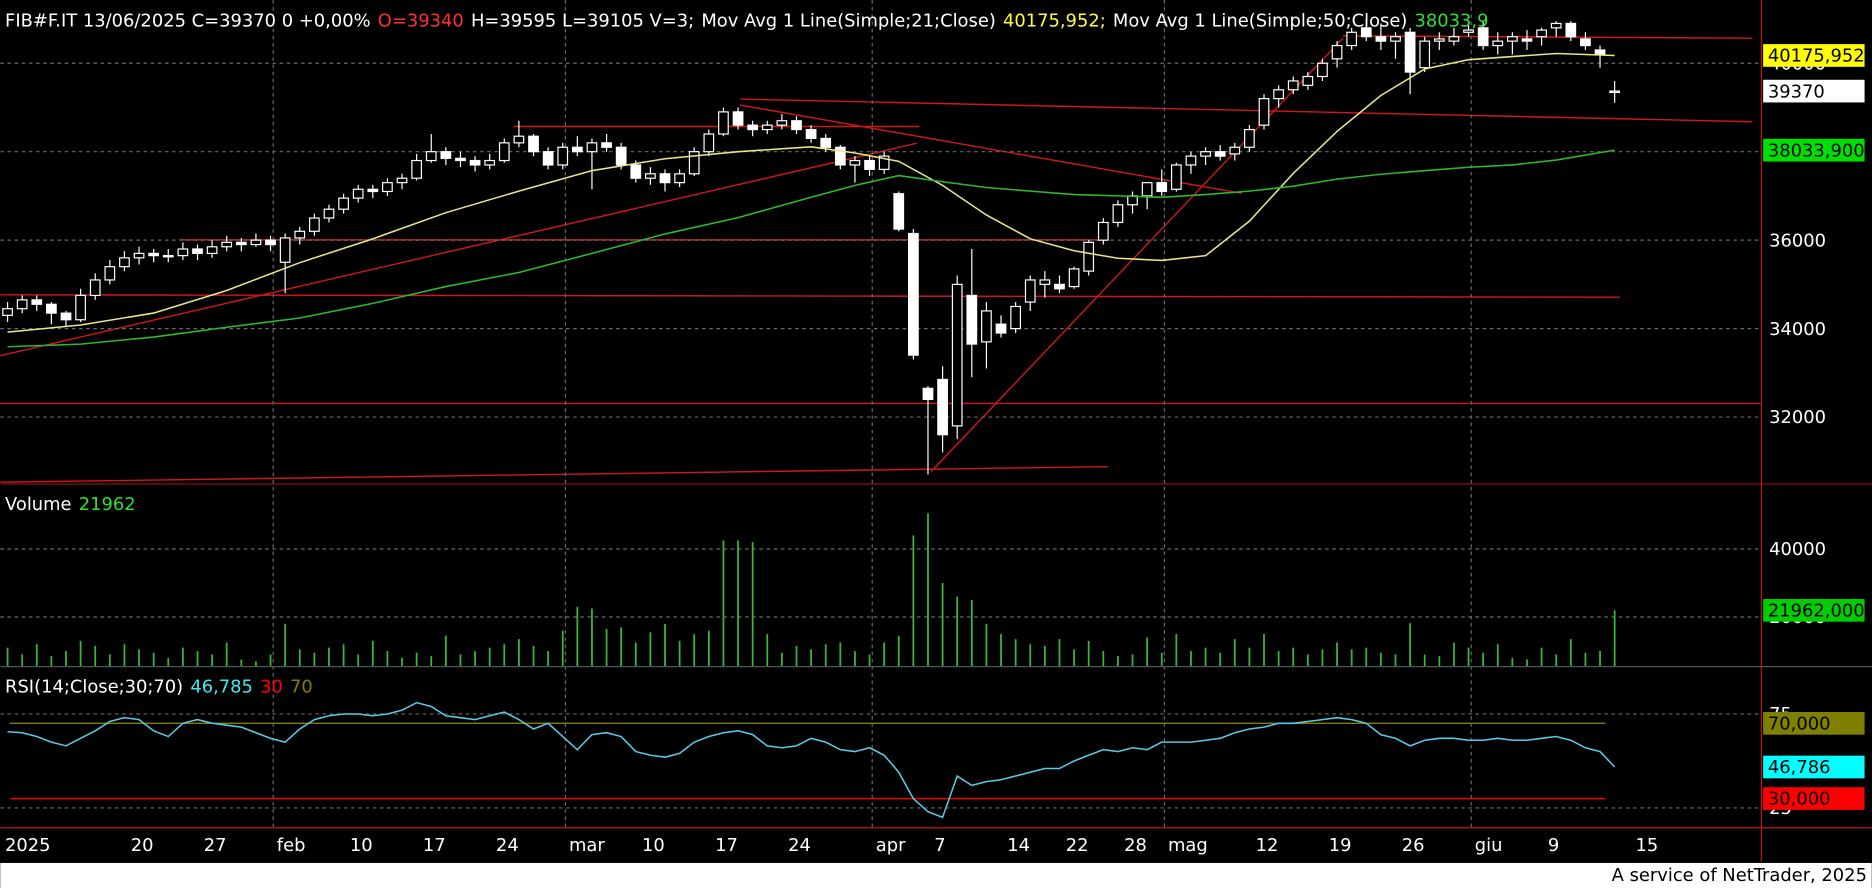  What do you see at coordinates (1413, 845) in the screenshot?
I see `x-tick-label: 26` at bounding box center [1413, 845].